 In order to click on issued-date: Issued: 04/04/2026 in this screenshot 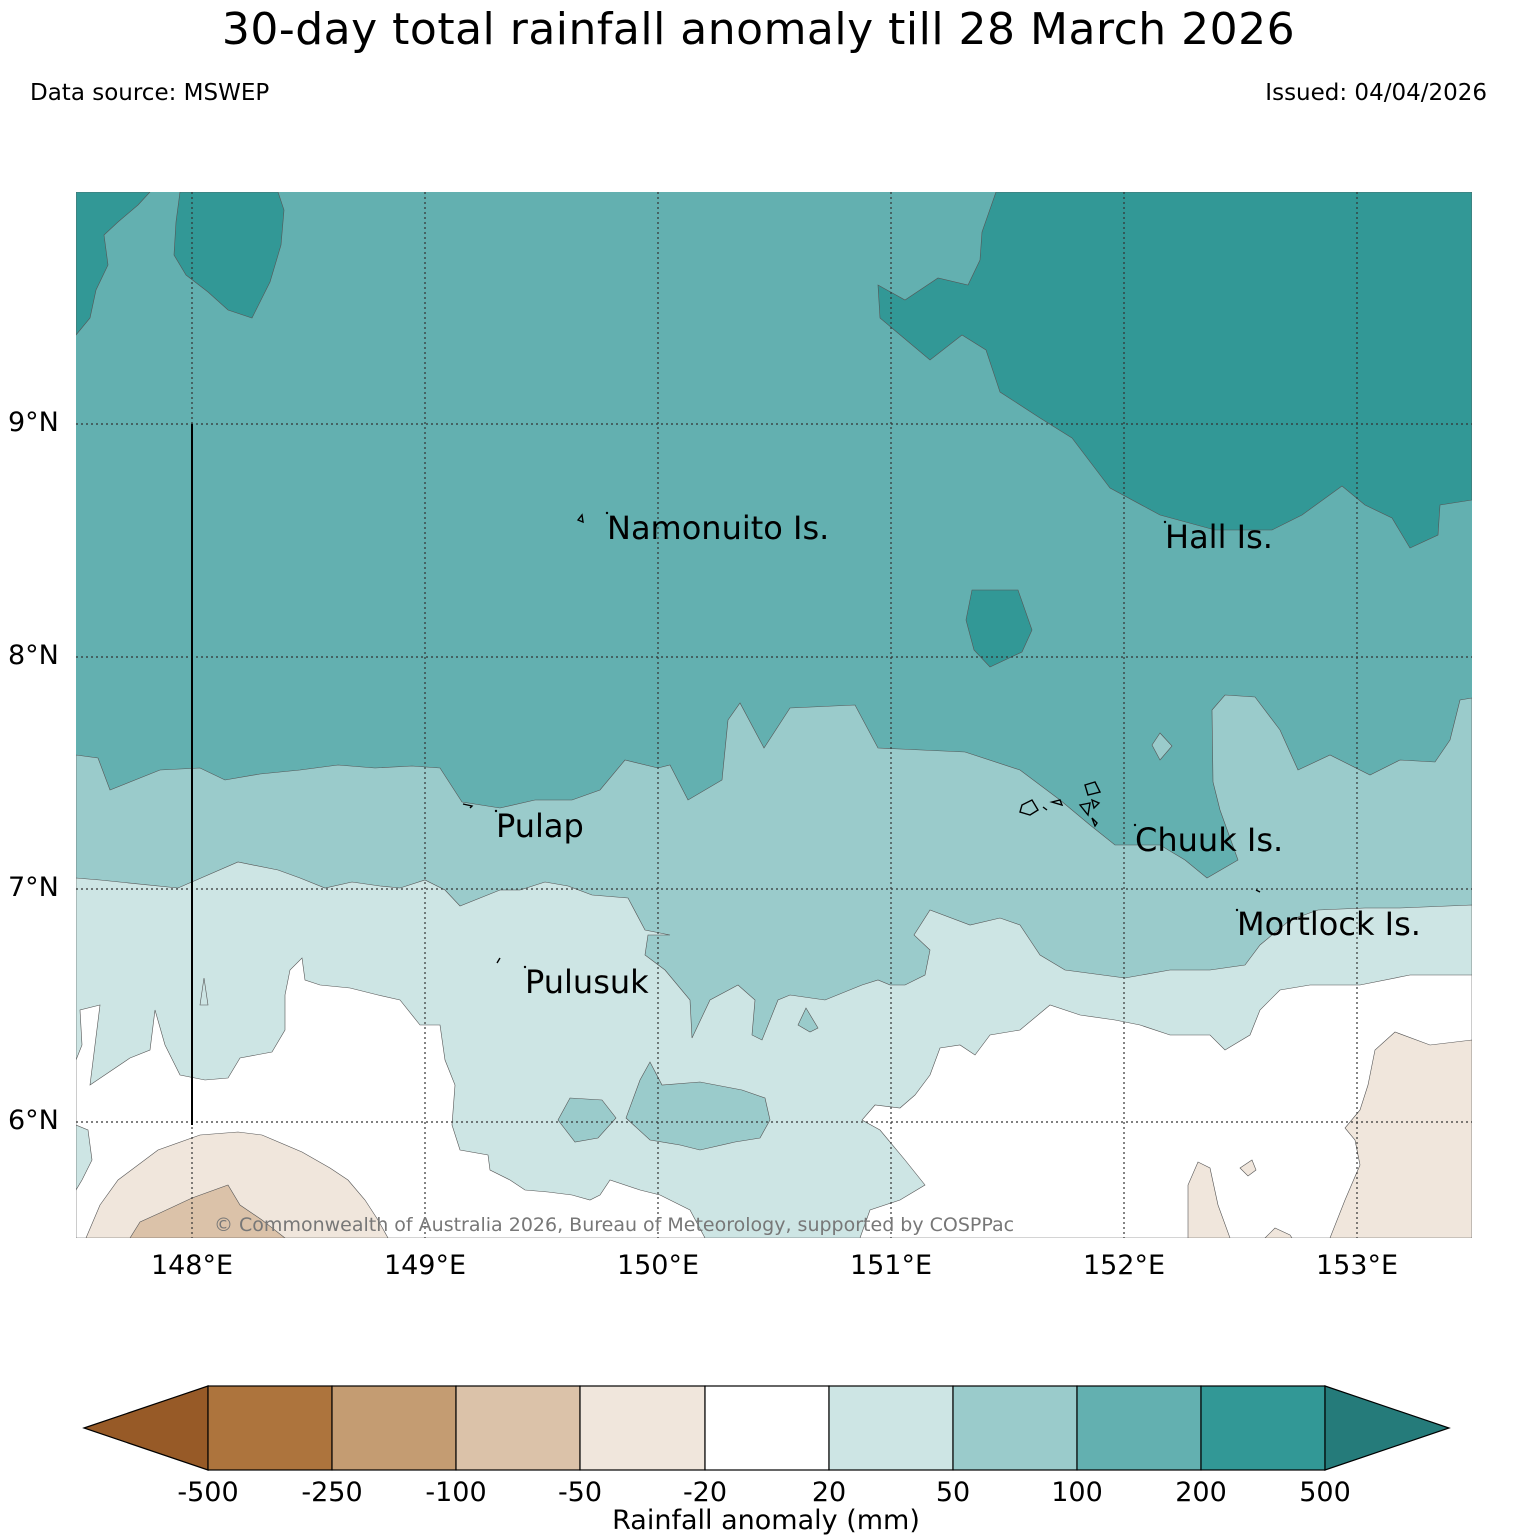, I will do `click(1376, 93)`.